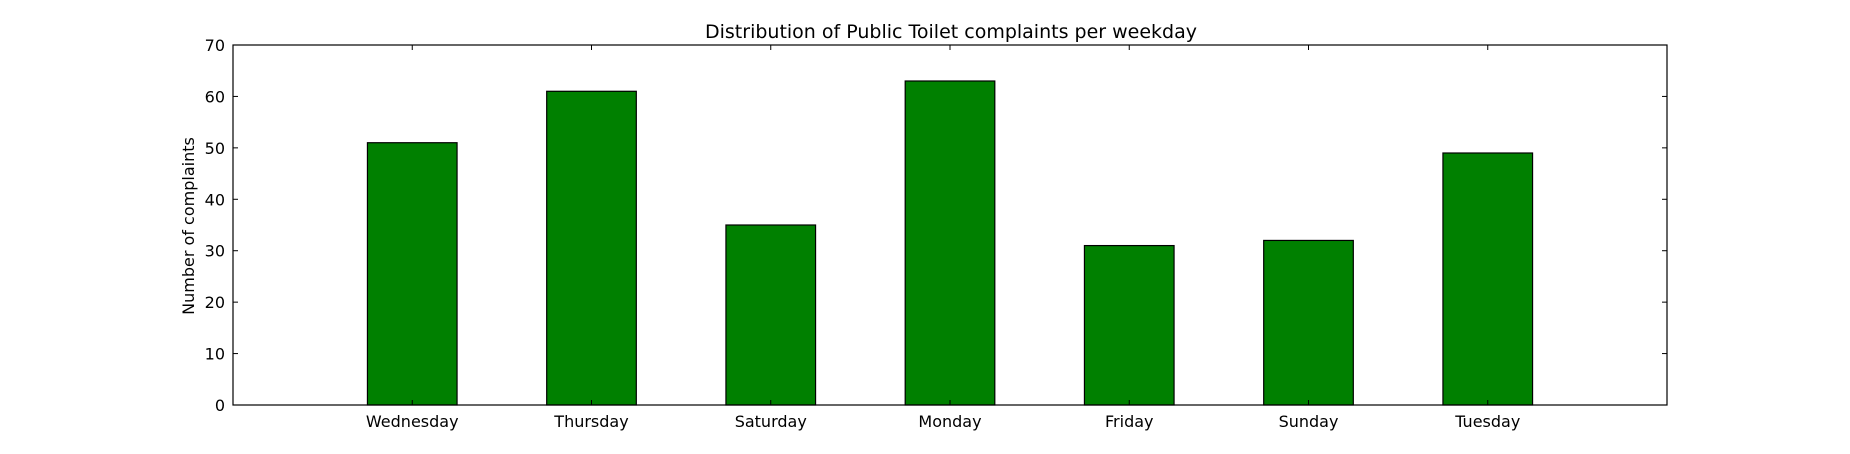  I want to click on y-axis-label: Number of complaints, so click(188, 226).